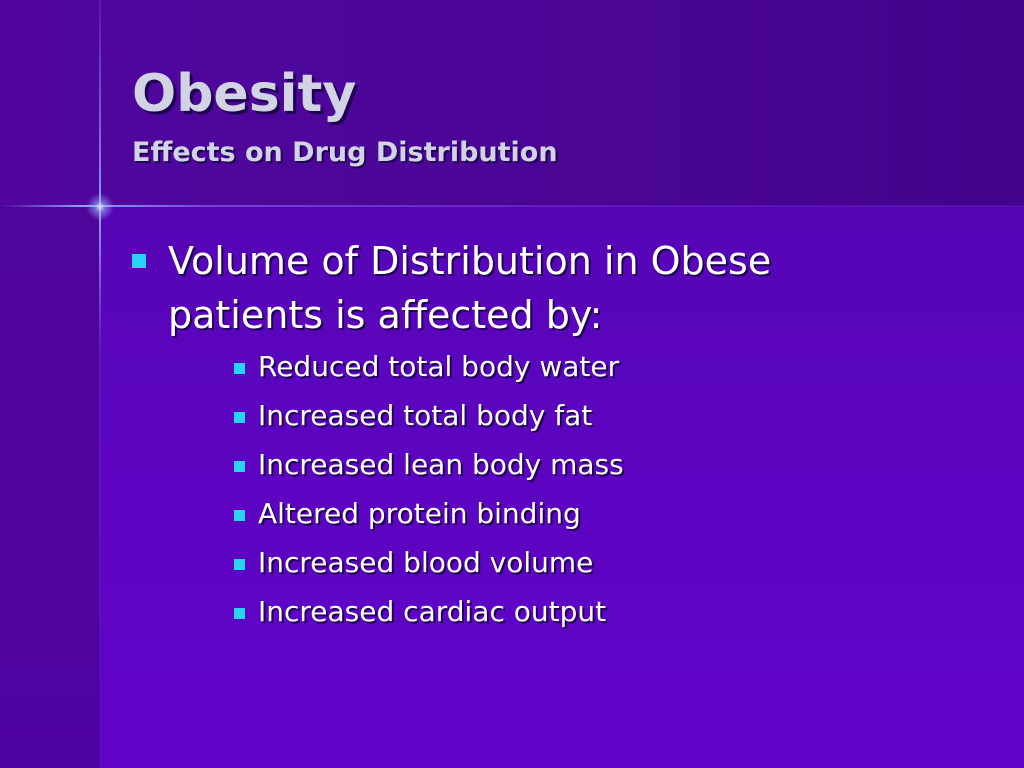  Describe the element at coordinates (419, 513) in the screenshot. I see `sub-bullet-text: Altered protein binding` at that location.